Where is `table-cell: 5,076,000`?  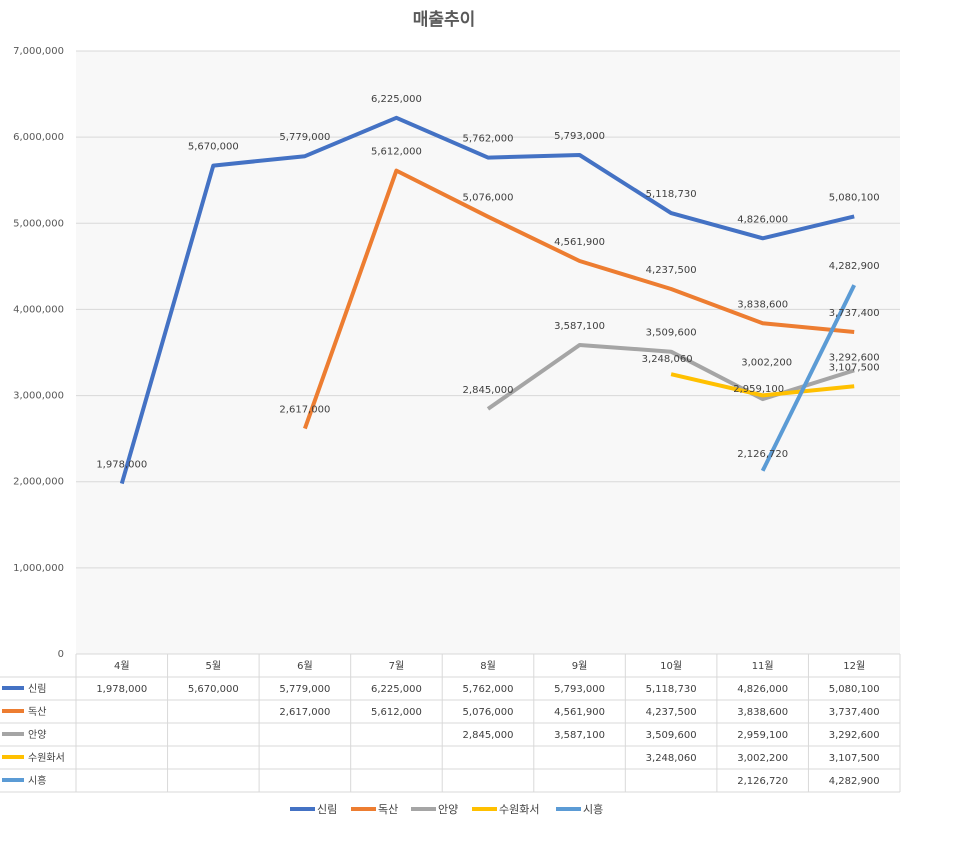
table-cell: 5,076,000 is located at coordinates (488, 712).